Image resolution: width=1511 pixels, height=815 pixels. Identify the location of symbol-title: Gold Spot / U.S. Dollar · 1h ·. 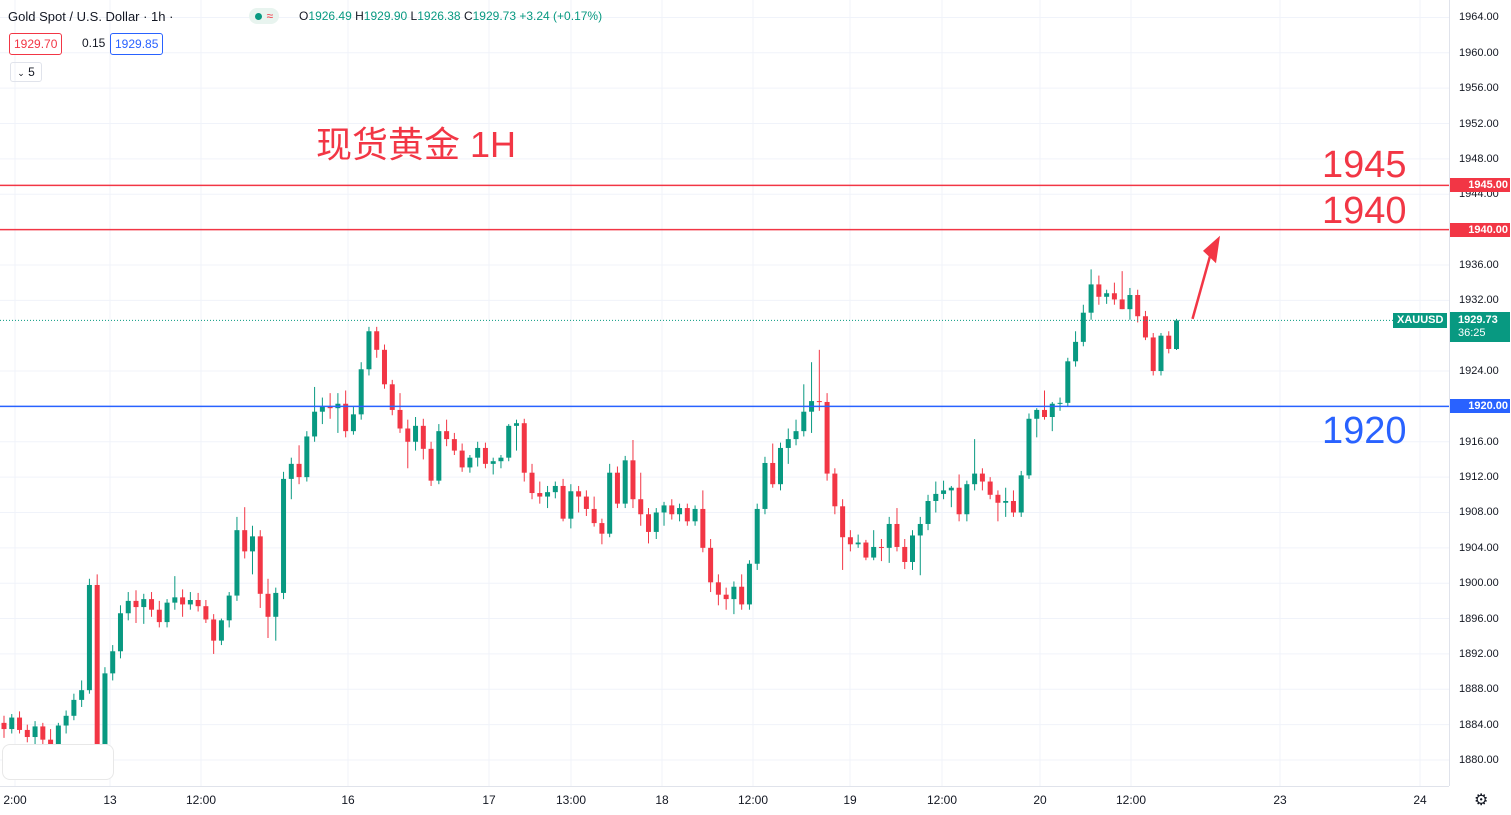
(91, 16).